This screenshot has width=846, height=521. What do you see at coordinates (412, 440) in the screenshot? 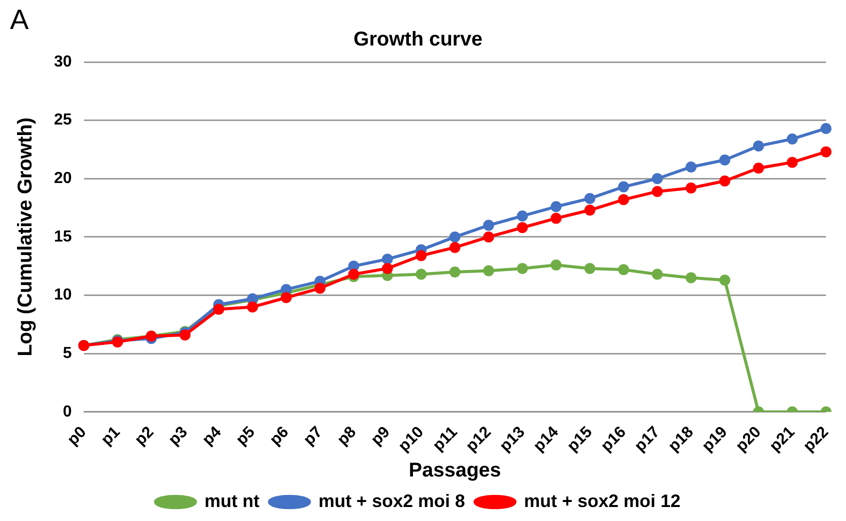
I see `x-tick-label: p10` at bounding box center [412, 440].